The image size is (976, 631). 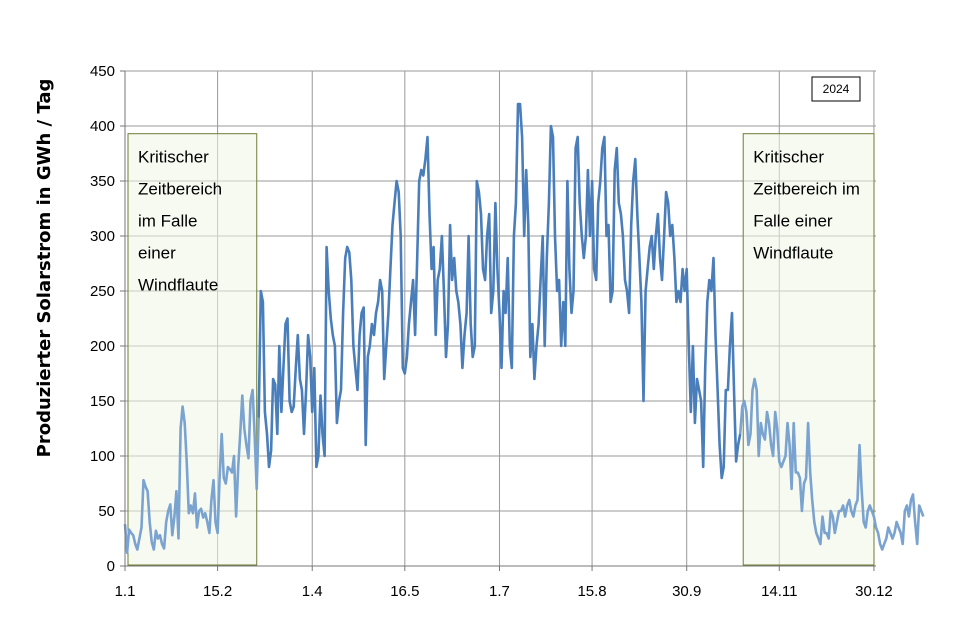 I want to click on x-tick-label: 1.7, so click(x=499, y=591).